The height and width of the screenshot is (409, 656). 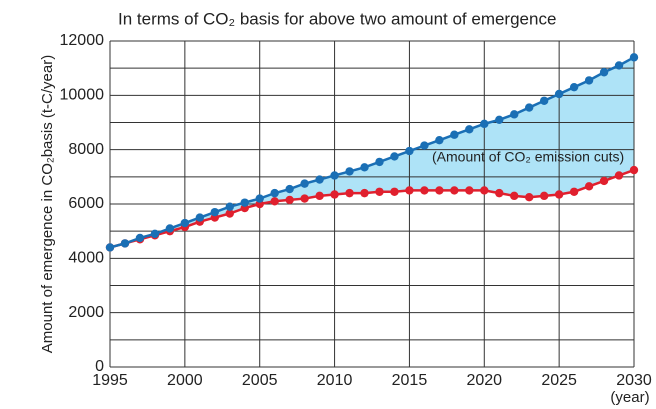 I want to click on x-tick-label: 2030, so click(x=634, y=380).